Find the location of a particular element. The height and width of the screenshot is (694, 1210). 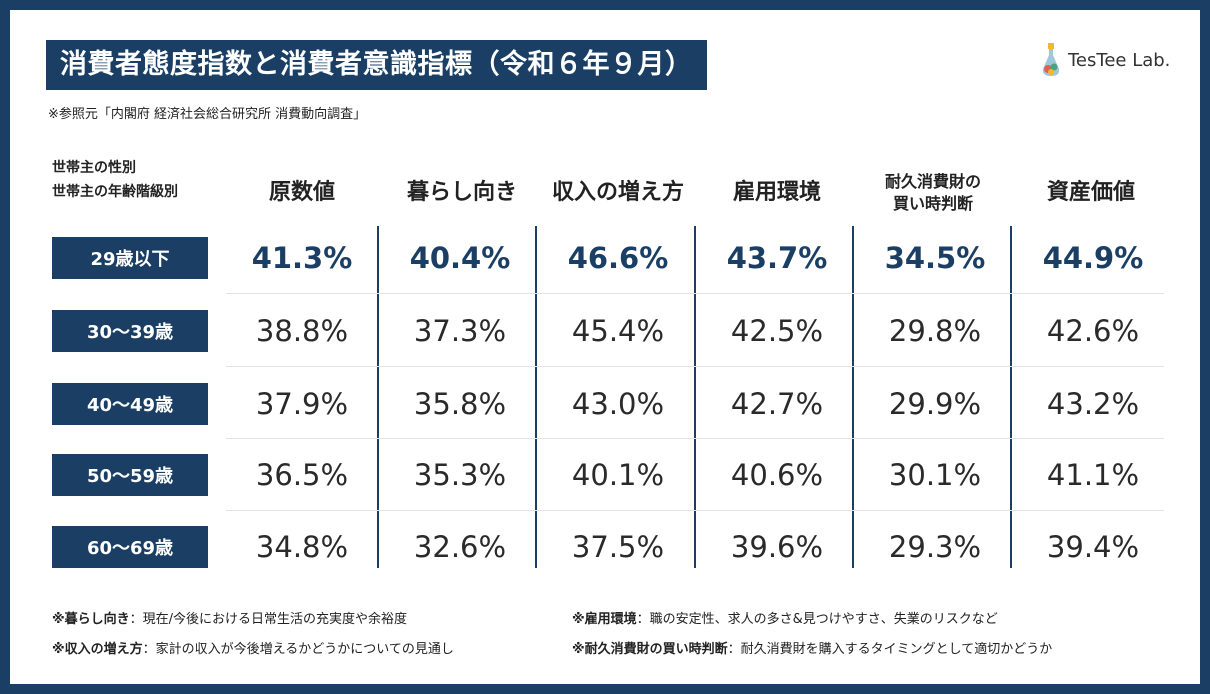

table-cell: 29.3% is located at coordinates (935, 547).